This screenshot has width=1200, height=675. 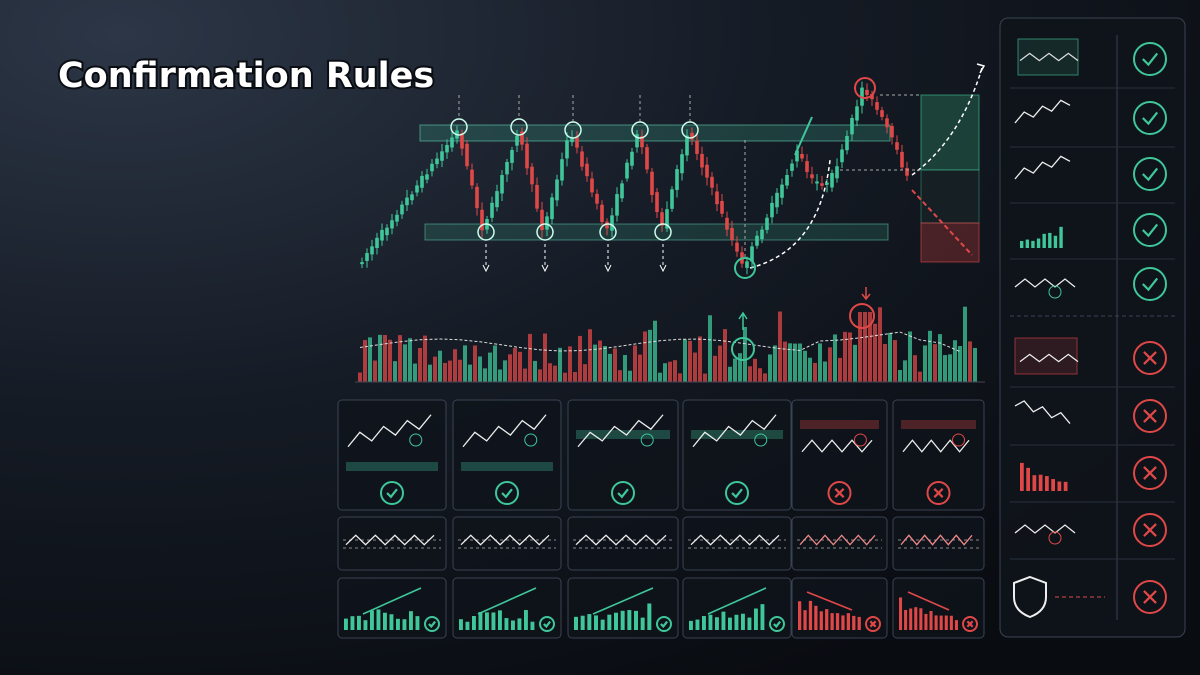 What do you see at coordinates (663, 268) in the screenshot?
I see `arrow-head` at bounding box center [663, 268].